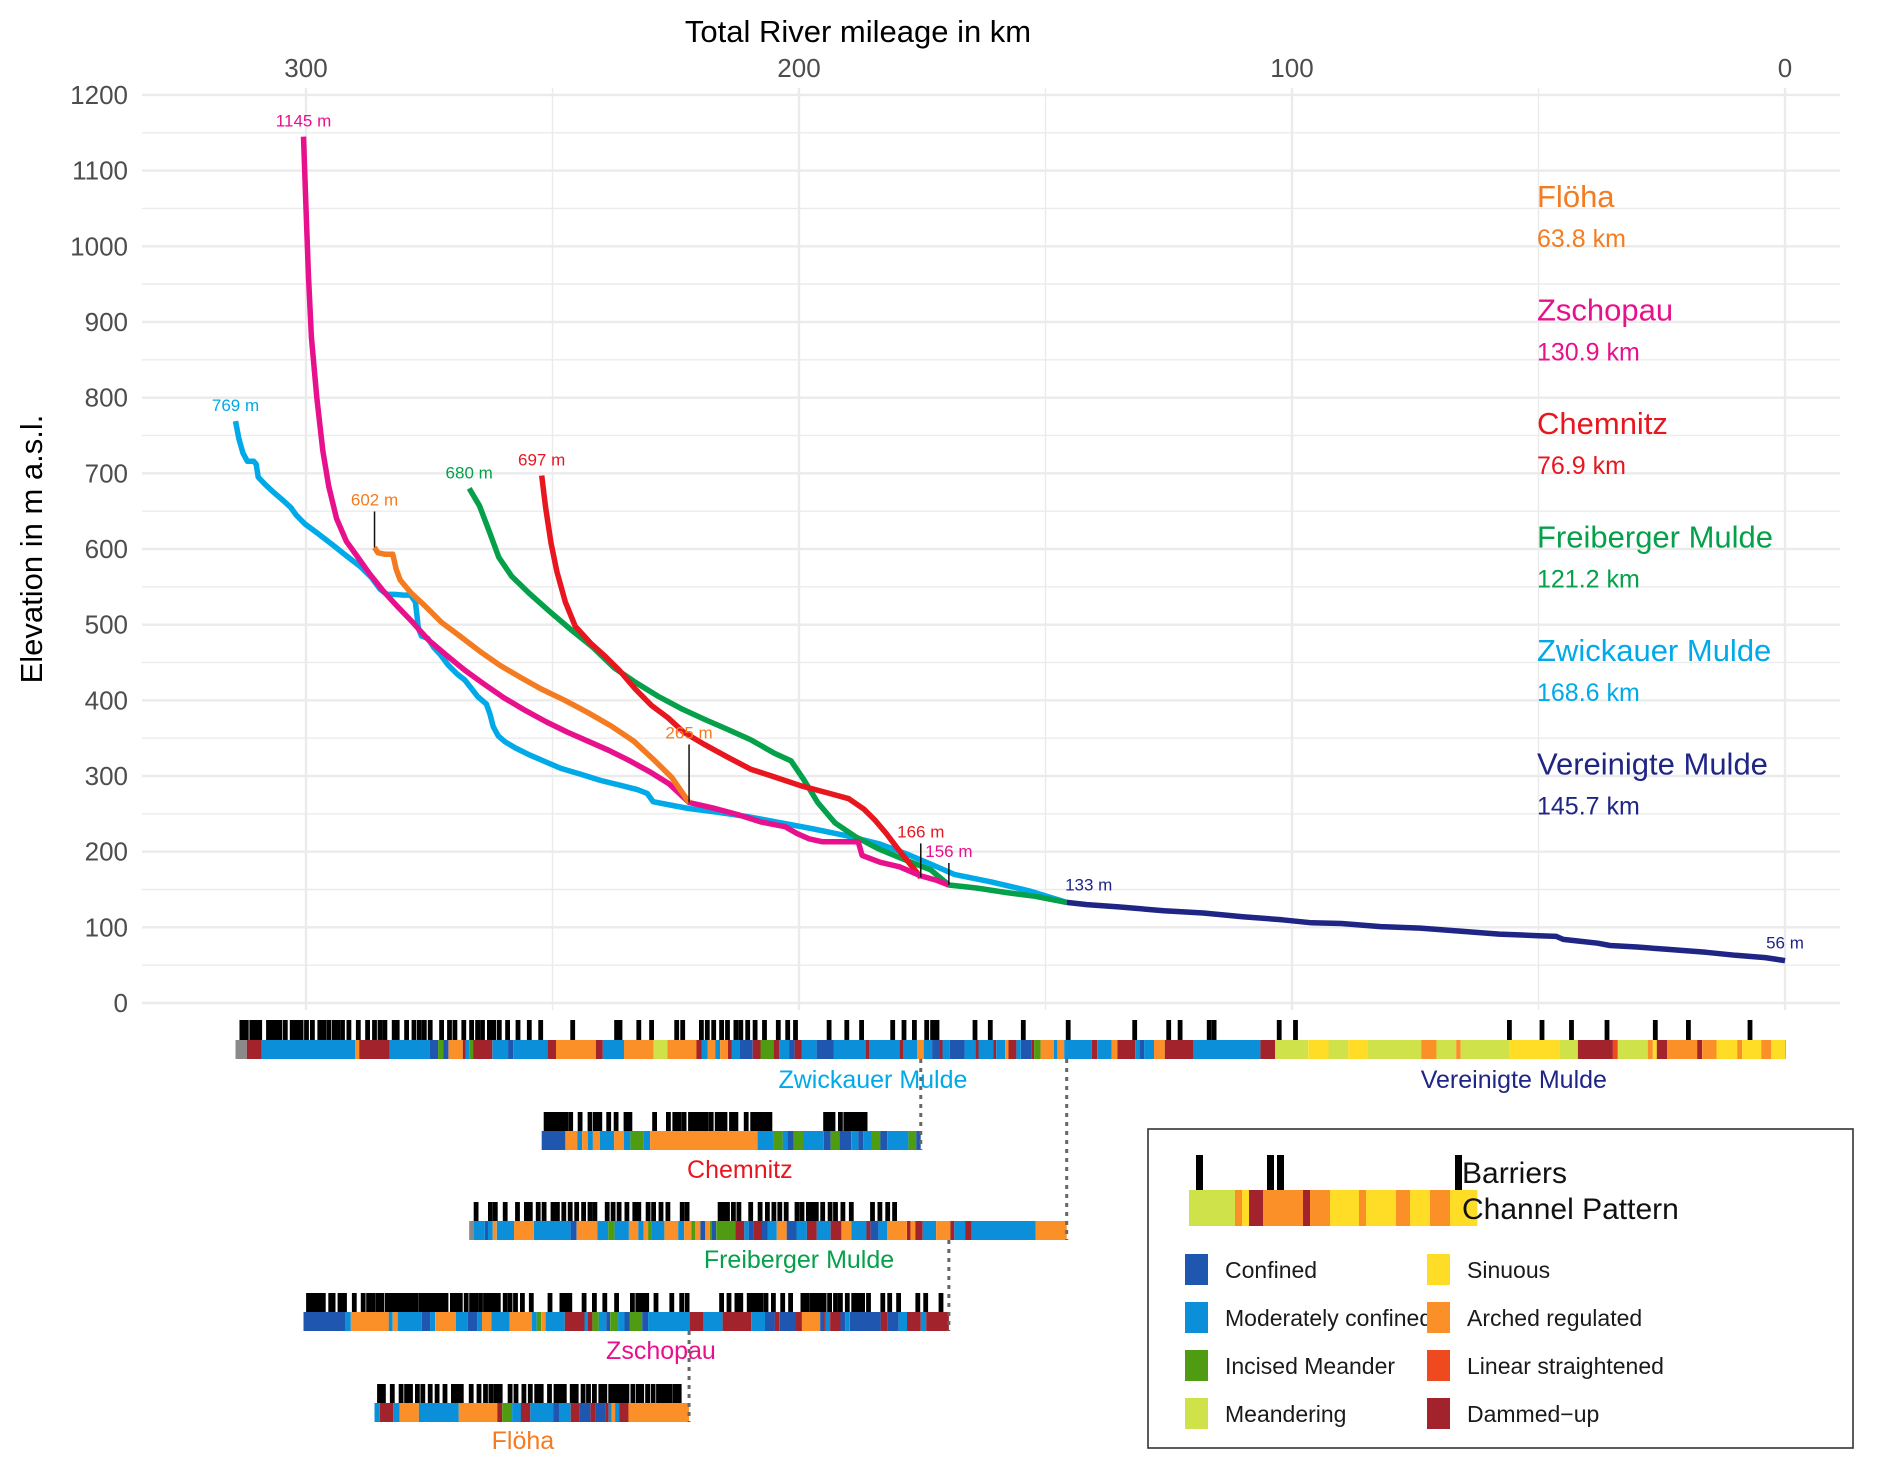  I want to click on y-axis-ticks: 0 100 200 300 400 500 600 700 800 900 1000 1100 1200, so click(99, 549).